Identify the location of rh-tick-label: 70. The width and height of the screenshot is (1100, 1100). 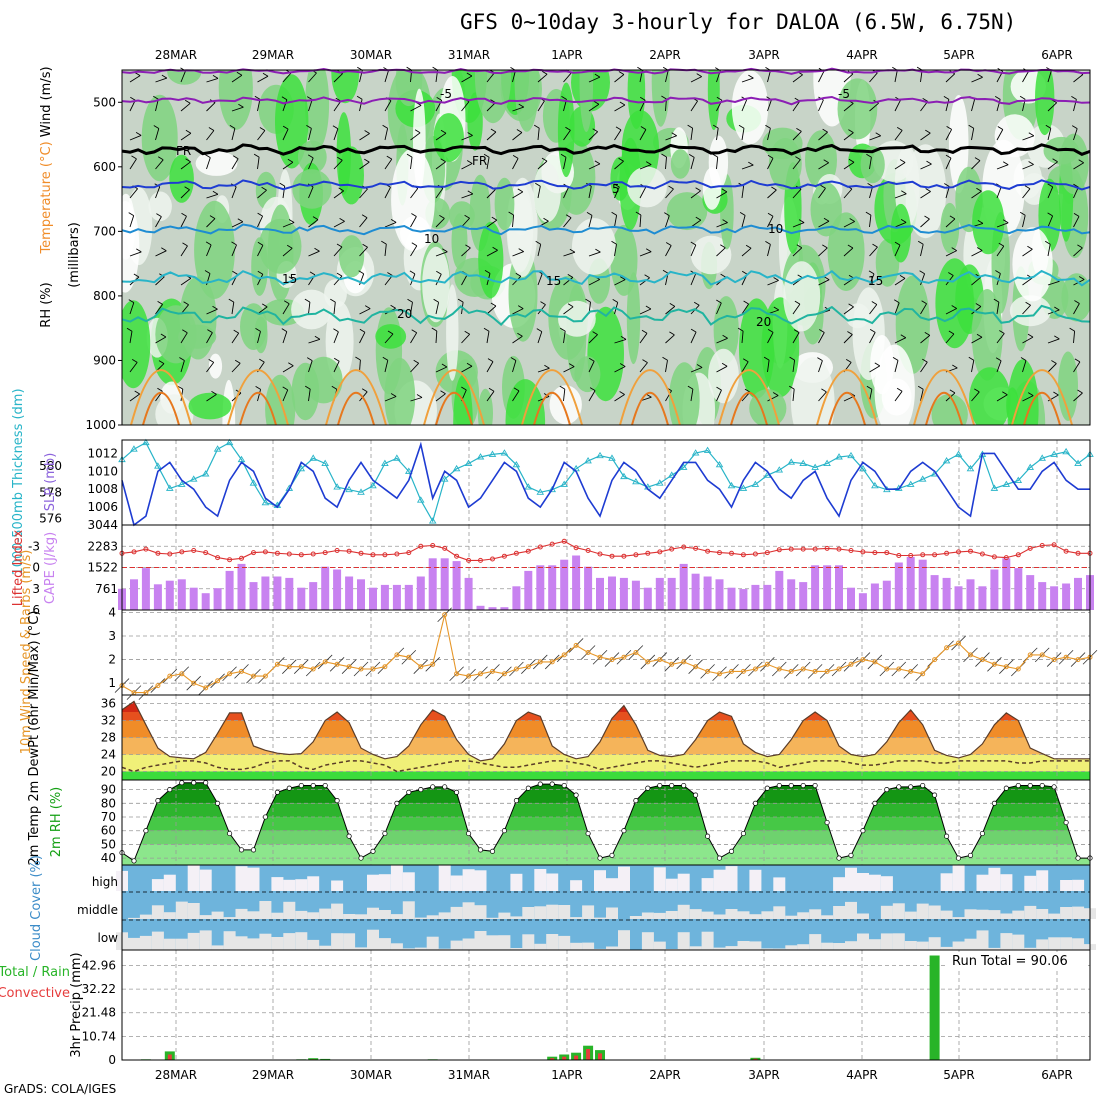
(108, 817).